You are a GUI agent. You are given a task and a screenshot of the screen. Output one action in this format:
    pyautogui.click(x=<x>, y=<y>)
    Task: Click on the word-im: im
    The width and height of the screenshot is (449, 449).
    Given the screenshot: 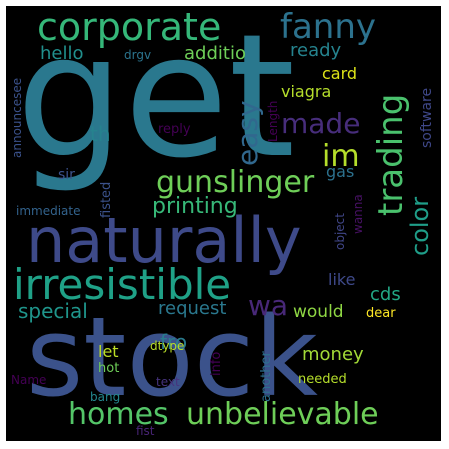 What is the action you would take?
    pyautogui.click(x=341, y=156)
    